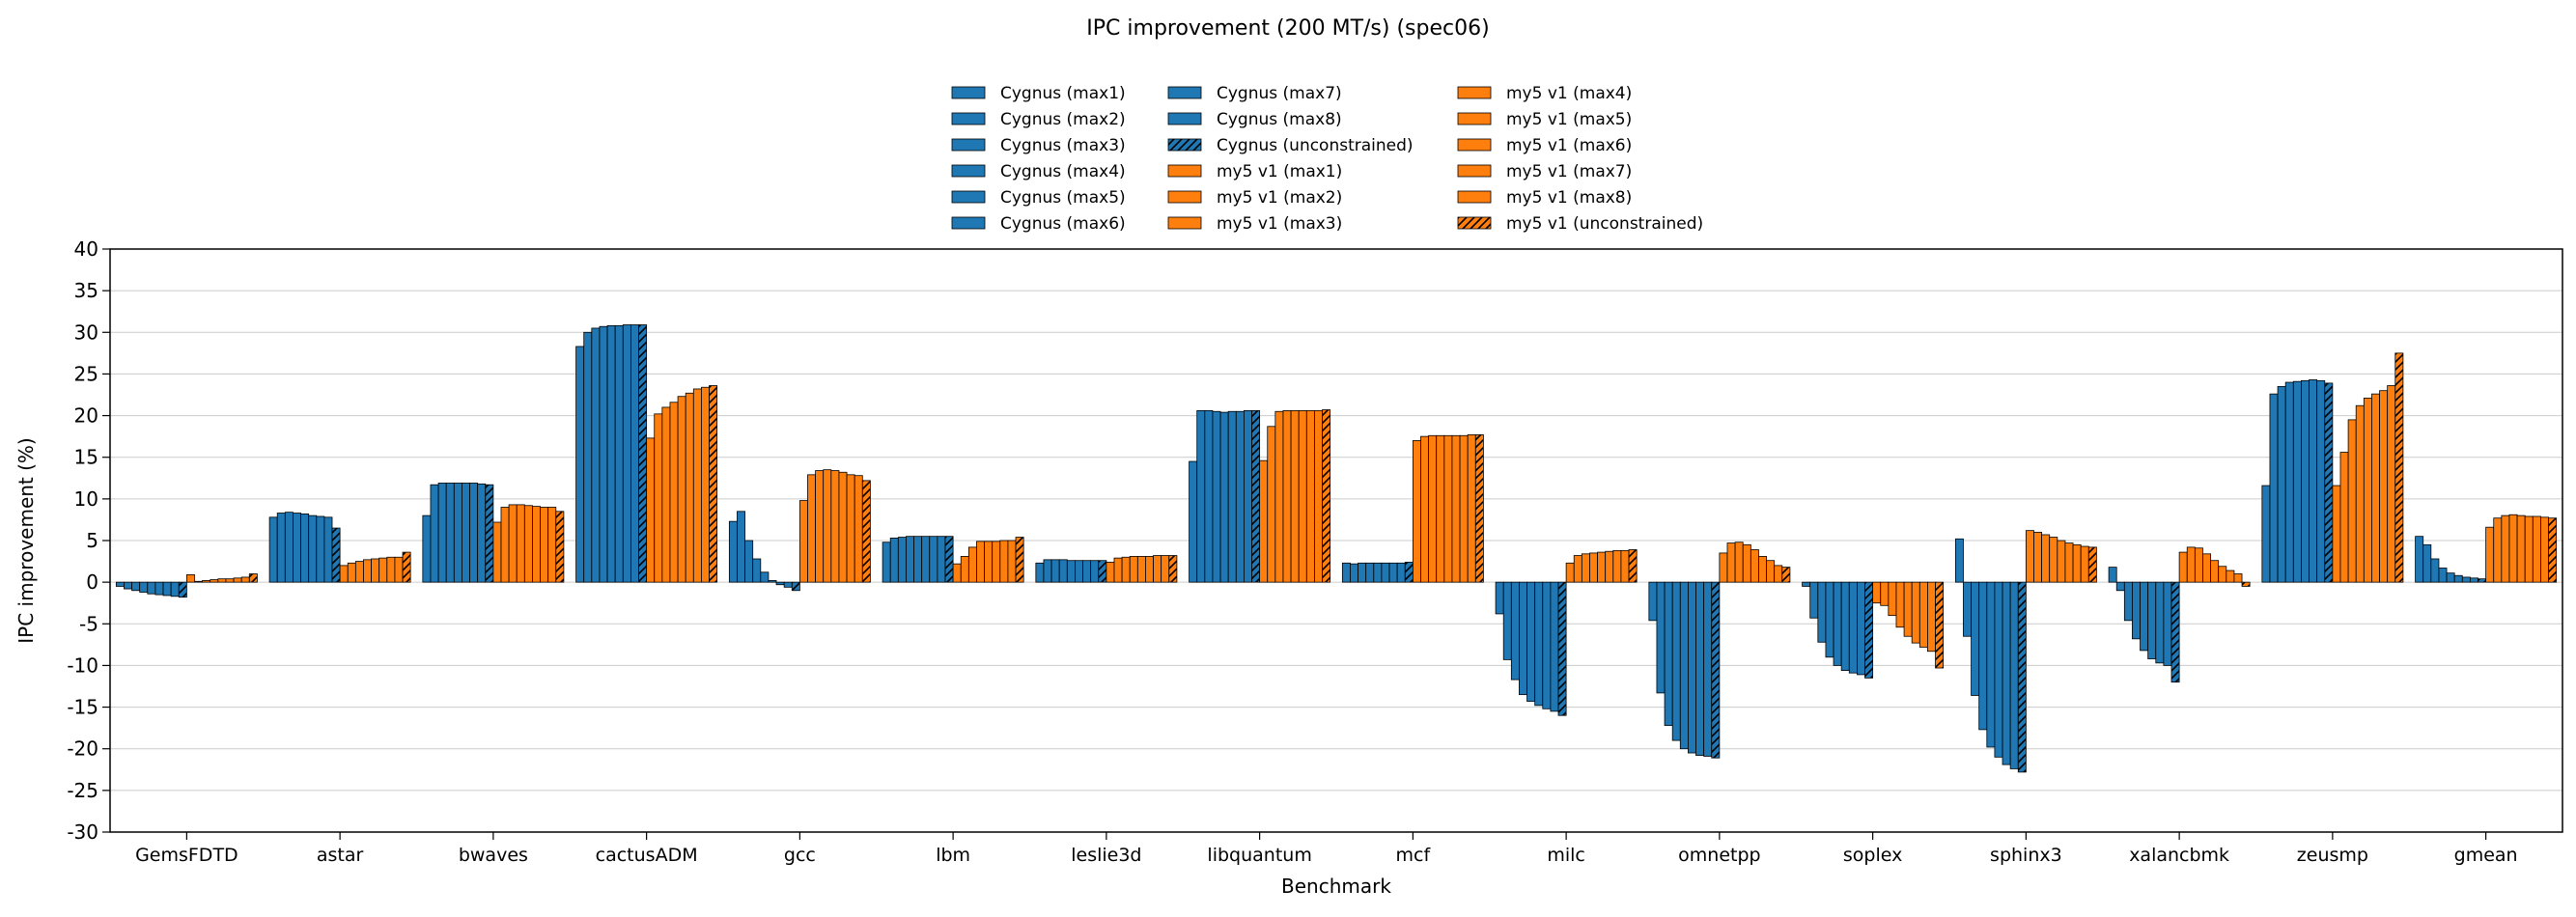 Image resolution: width=2576 pixels, height=917 pixels. Describe the element at coordinates (92, 582) in the screenshot. I see `y-tick-label: 0` at that location.